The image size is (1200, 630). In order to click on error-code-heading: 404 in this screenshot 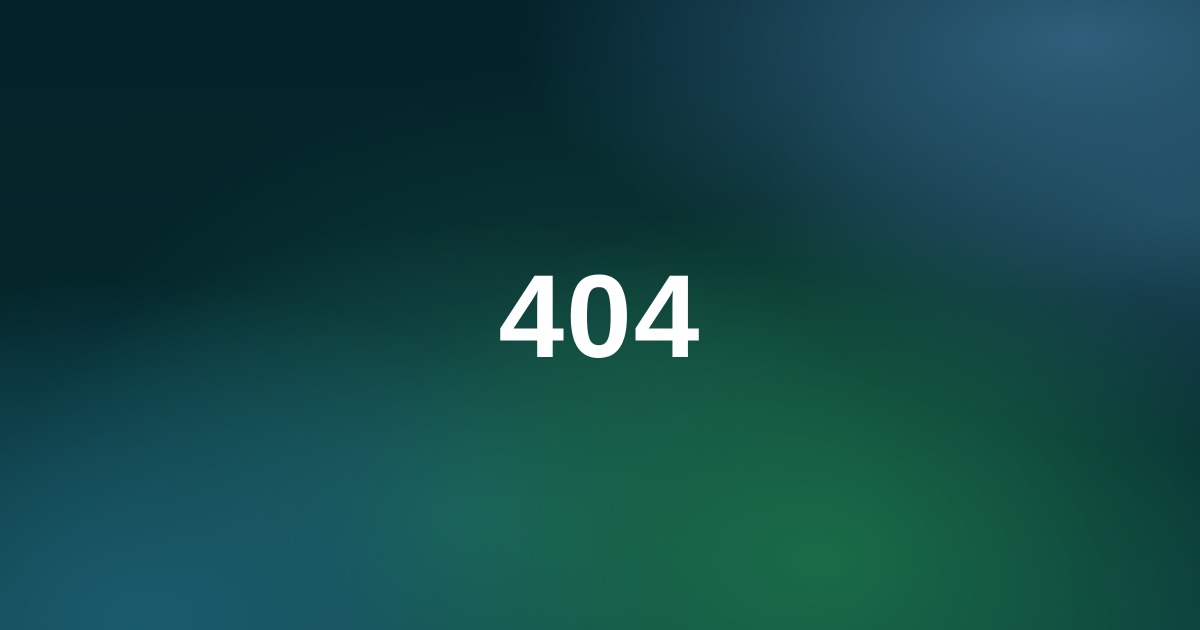, I will do `click(600, 317)`.